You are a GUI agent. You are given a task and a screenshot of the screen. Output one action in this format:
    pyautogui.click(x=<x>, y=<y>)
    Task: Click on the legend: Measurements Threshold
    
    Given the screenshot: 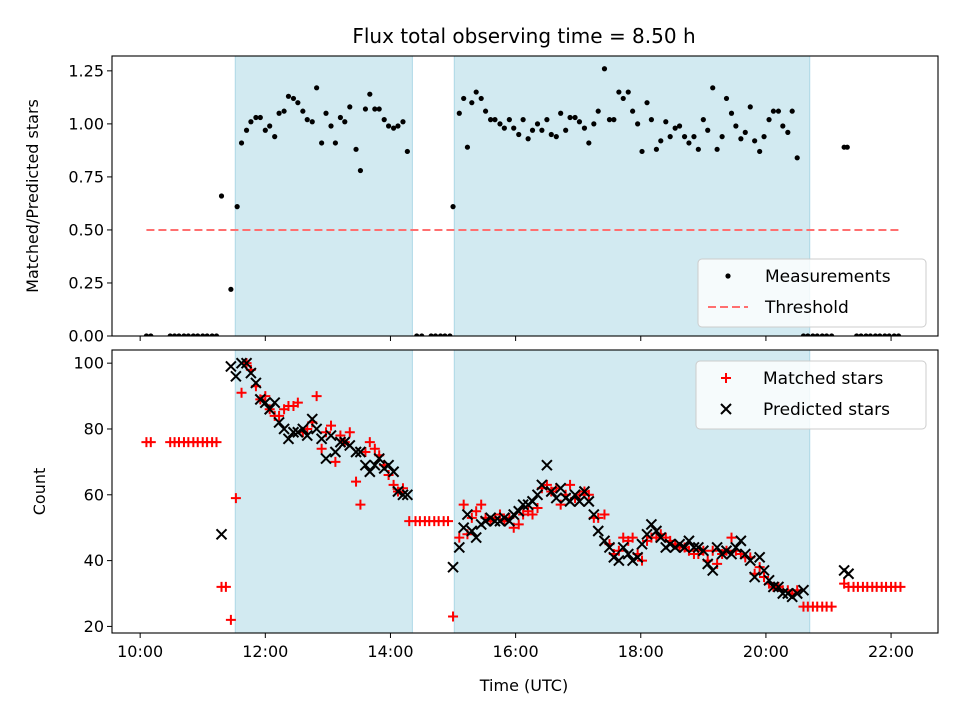 What is the action you would take?
    pyautogui.click(x=812, y=293)
    